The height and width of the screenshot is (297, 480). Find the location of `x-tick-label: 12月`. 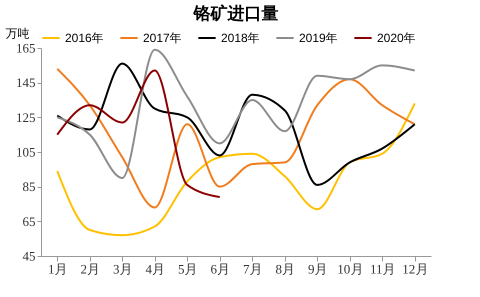

x-tick-label: 12月 is located at coordinates (415, 269).